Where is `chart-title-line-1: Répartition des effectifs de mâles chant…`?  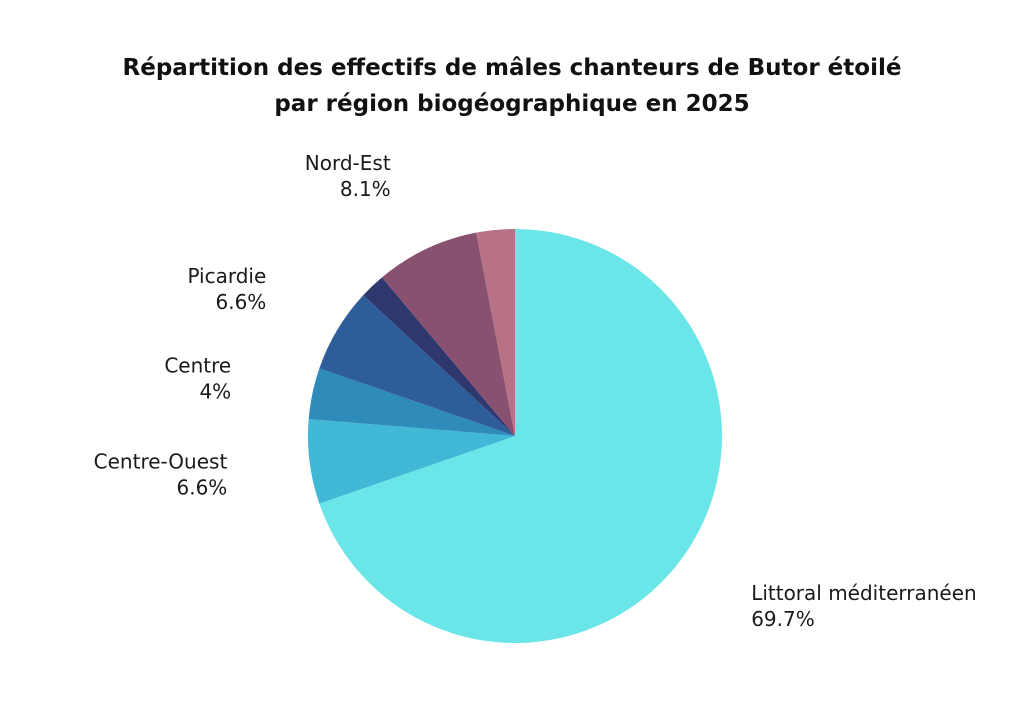 chart-title-line-1: Répartition des effectifs de mâles chant… is located at coordinates (512, 68).